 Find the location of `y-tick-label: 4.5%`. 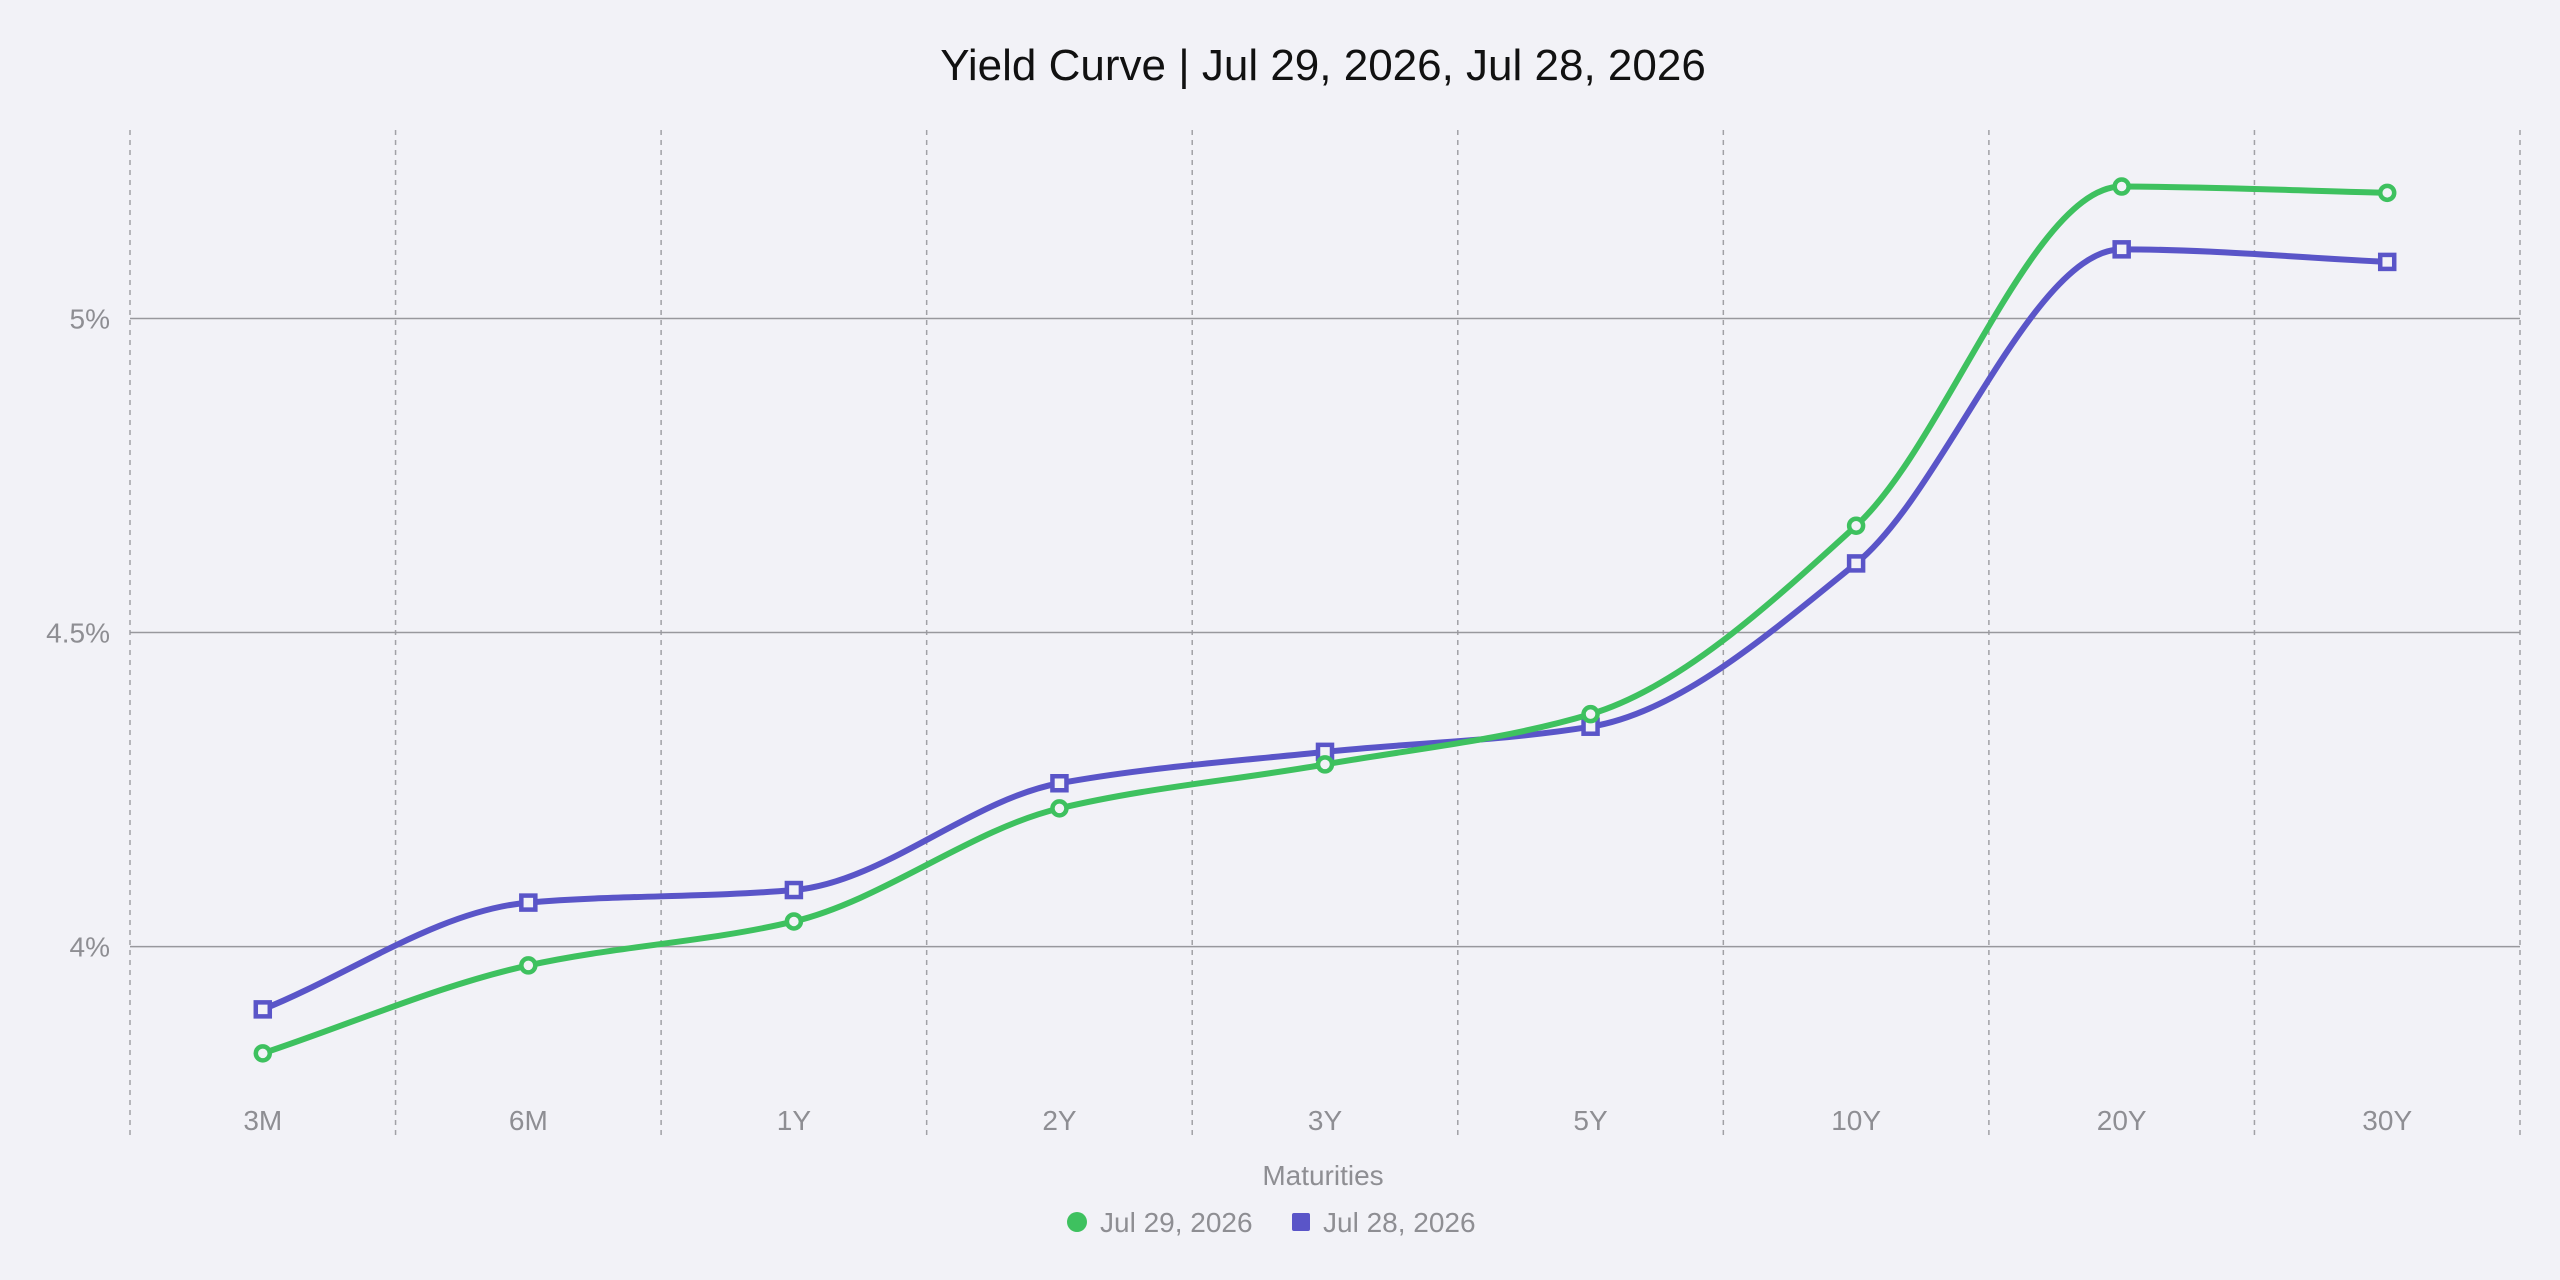

y-tick-label: 4.5% is located at coordinates (78, 633).